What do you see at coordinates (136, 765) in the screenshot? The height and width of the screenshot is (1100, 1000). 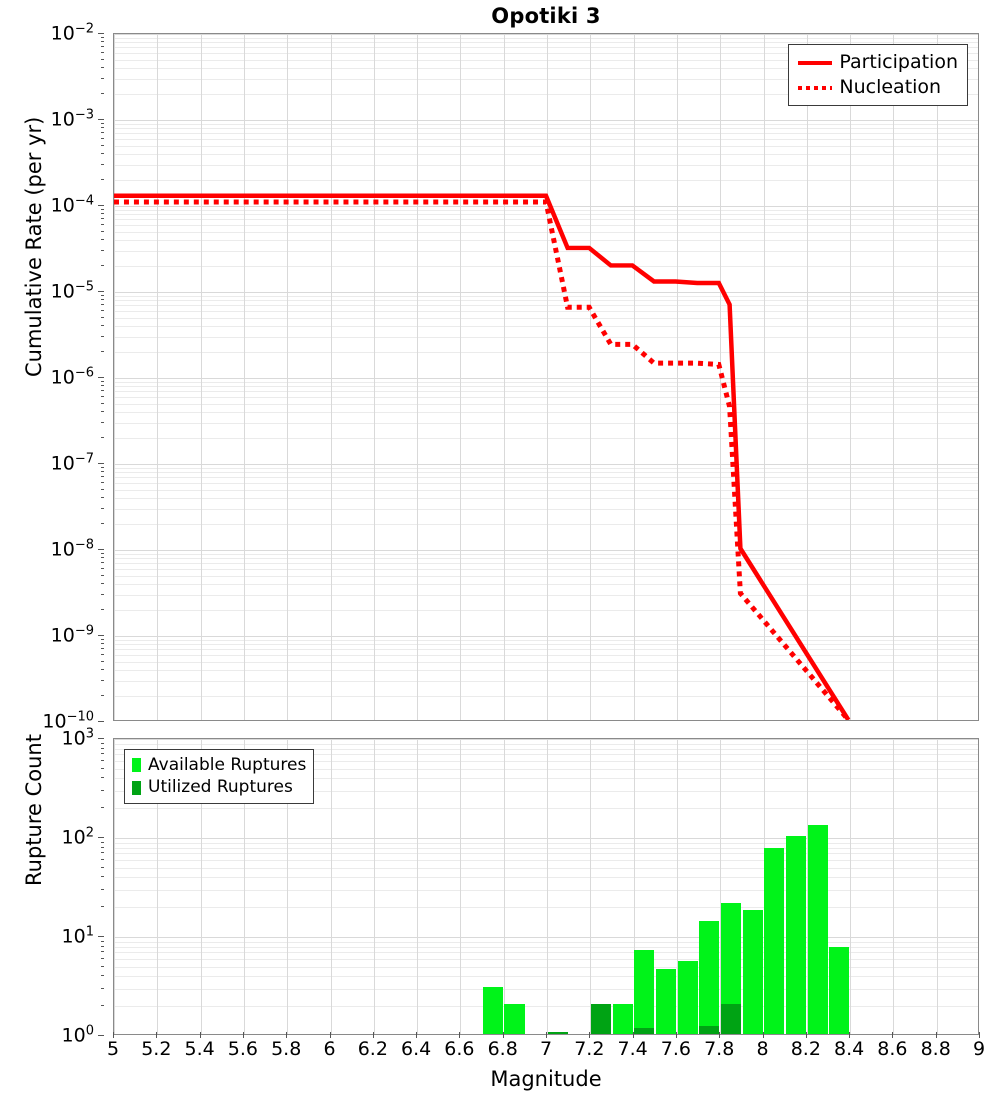 I see `color-swatch-icon` at bounding box center [136, 765].